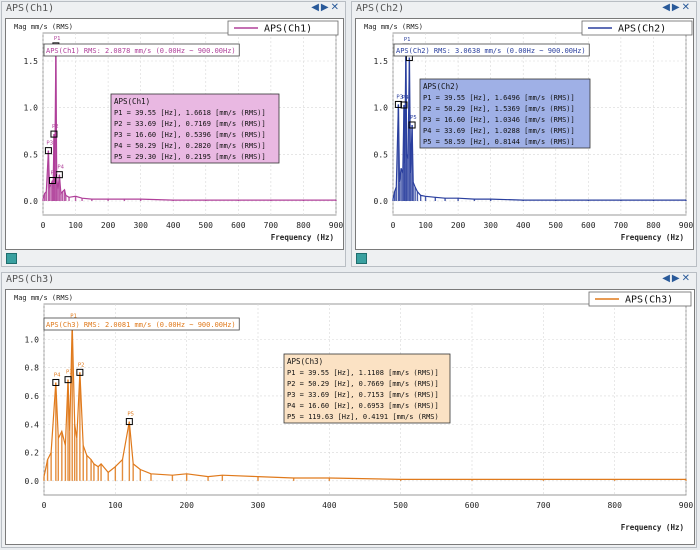 This screenshot has width=700, height=550. Describe the element at coordinates (499, 98) in the screenshot. I see `peak-summary-line: P1 = 39.55 [Hz], 1.6496 [mm/s (RMS)]` at that location.